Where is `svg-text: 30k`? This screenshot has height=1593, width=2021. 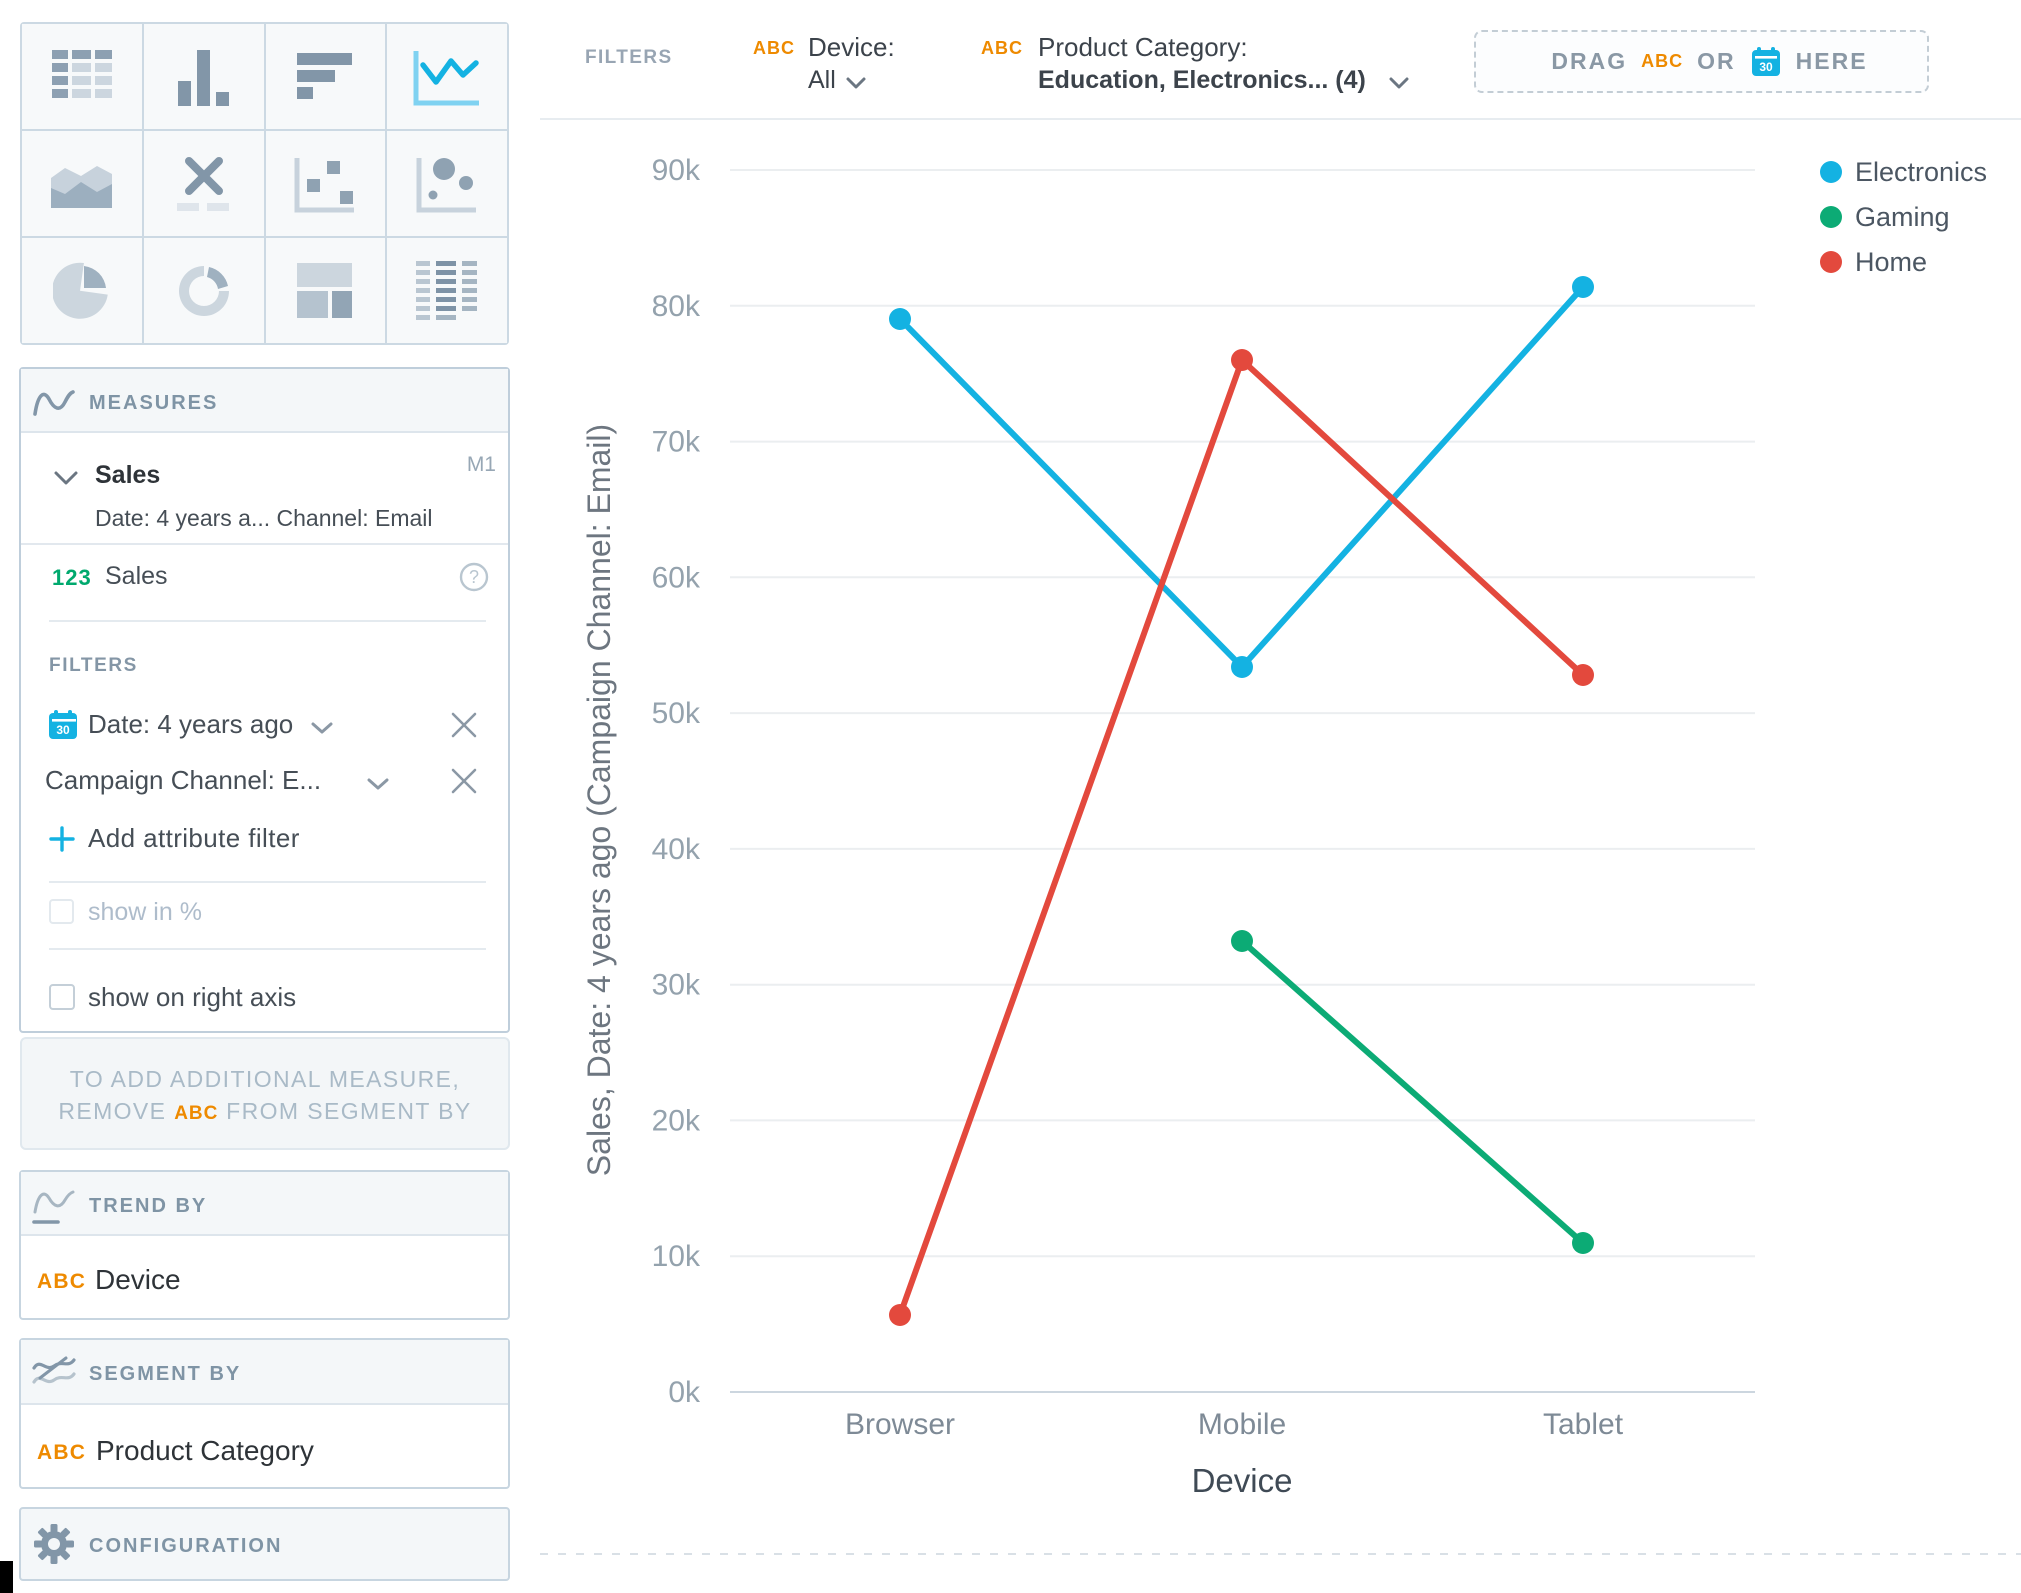
svg-text: 30k is located at coordinates (676, 985).